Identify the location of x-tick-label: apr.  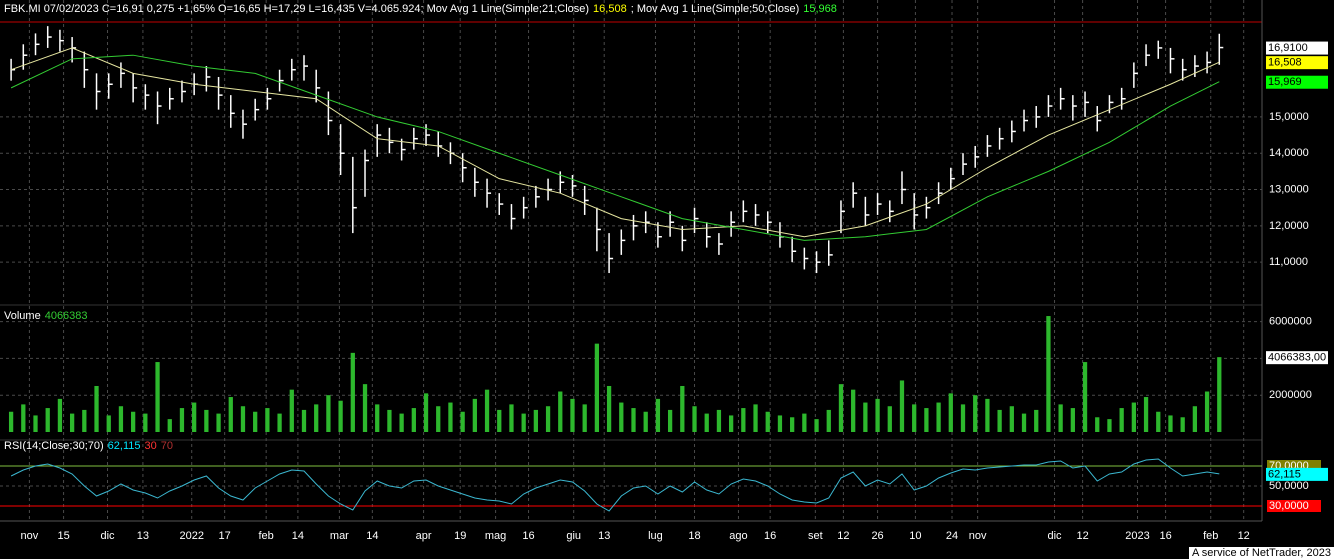
(424, 536).